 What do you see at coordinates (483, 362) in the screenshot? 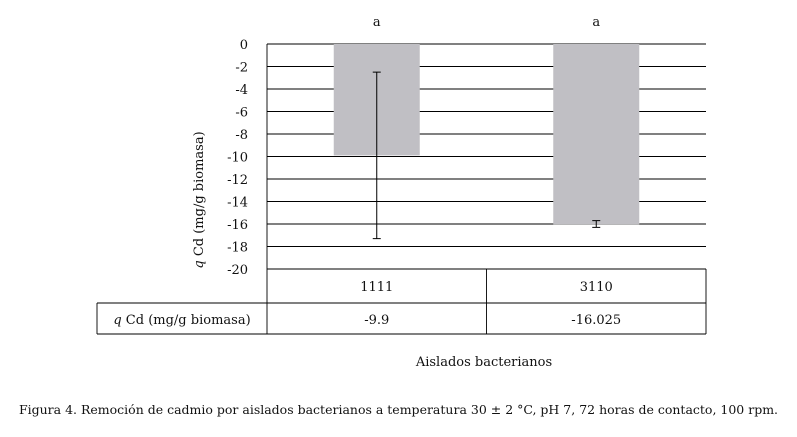
I see `x-axis-label: Aislados bacterianos` at bounding box center [483, 362].